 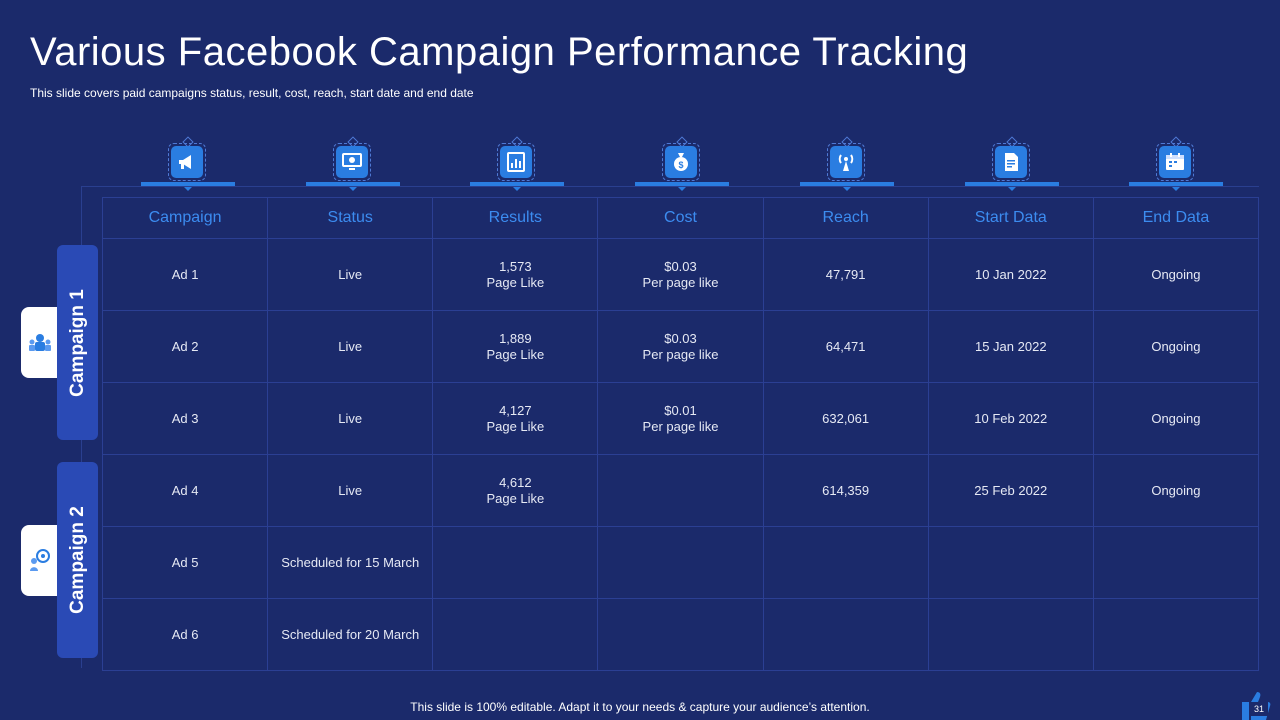 I want to click on campaign-1-icon-card, so click(x=39, y=342).